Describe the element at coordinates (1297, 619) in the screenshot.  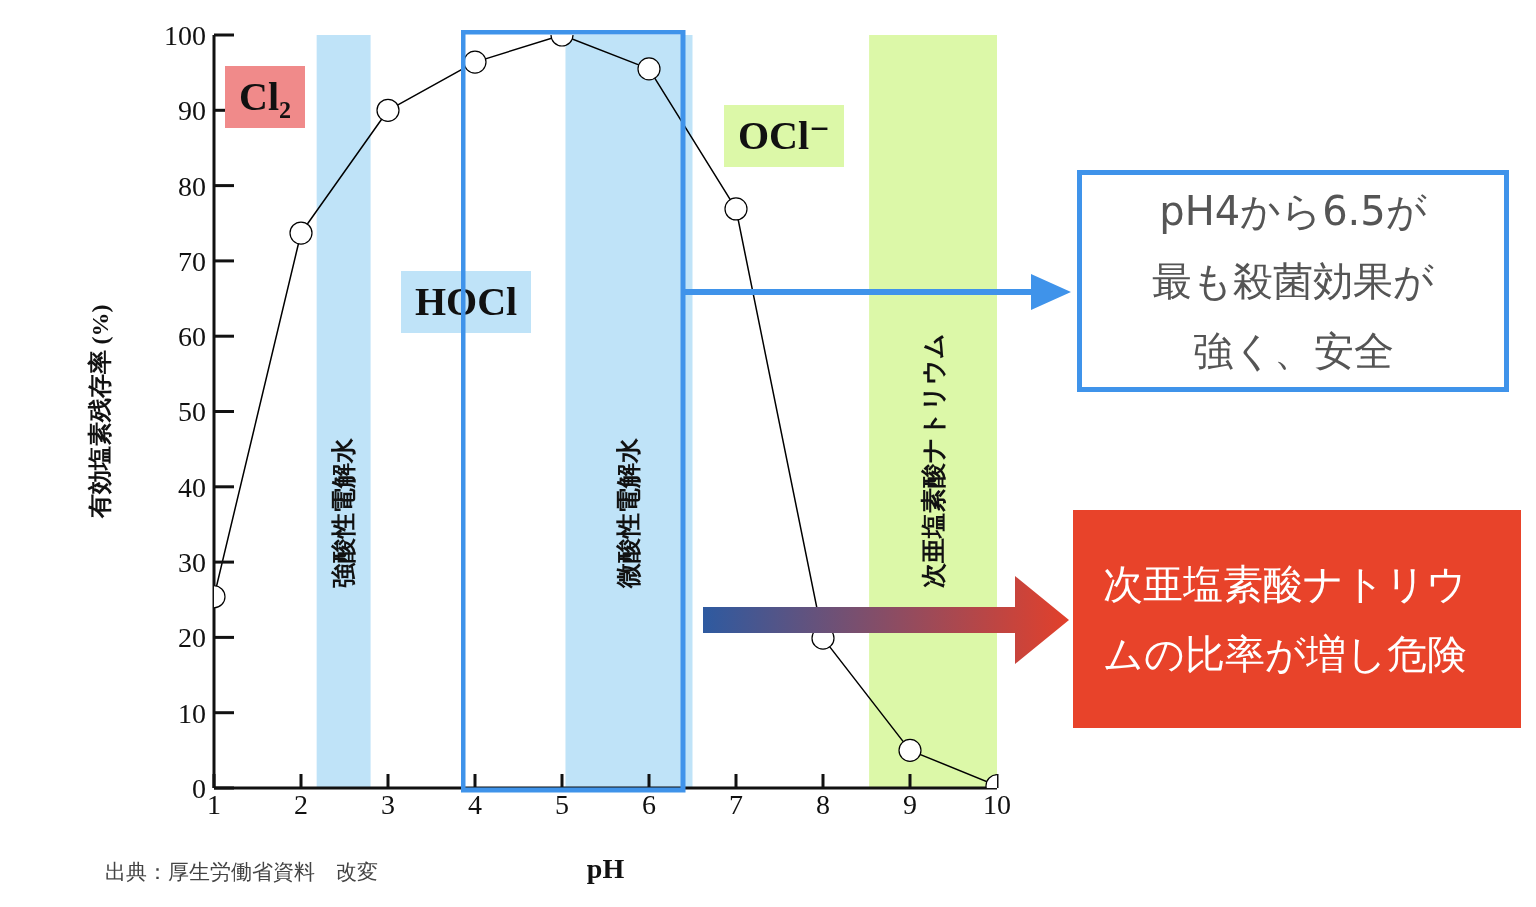
I see `text: 次亜塩素酸ナトリウムの比率が増し危険` at that location.